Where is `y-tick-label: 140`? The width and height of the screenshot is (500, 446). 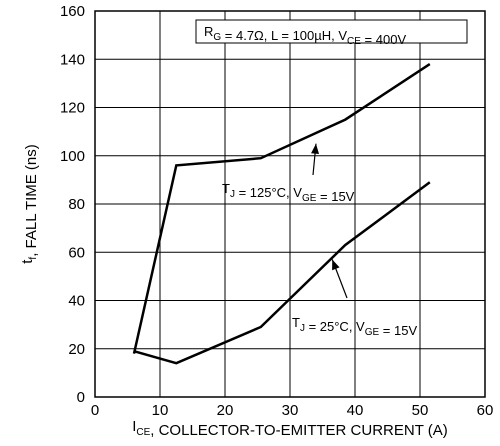
y-tick-label: 140 is located at coordinates (72, 59).